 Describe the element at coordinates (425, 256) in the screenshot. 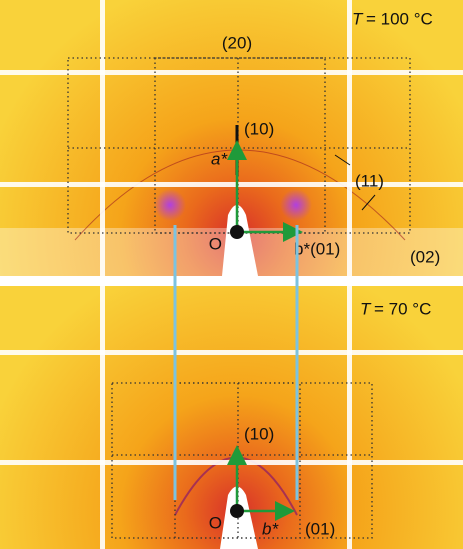

I see `reflection-label: (02)` at that location.